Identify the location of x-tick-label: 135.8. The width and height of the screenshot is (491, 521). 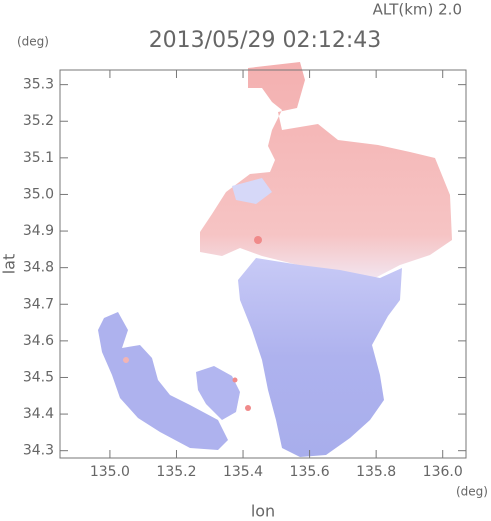
(376, 472).